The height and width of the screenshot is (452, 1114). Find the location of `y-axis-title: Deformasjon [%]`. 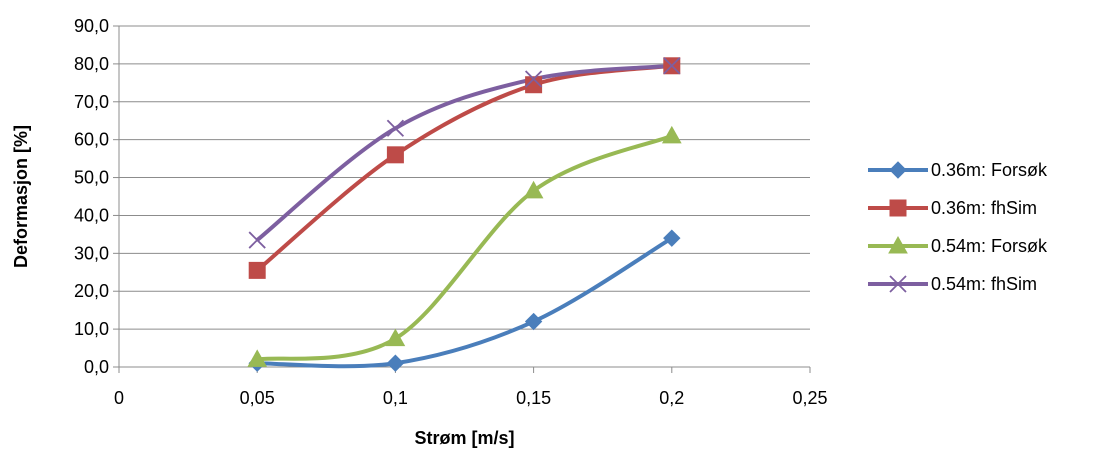

y-axis-title: Deformasjon [%] is located at coordinates (21, 196).